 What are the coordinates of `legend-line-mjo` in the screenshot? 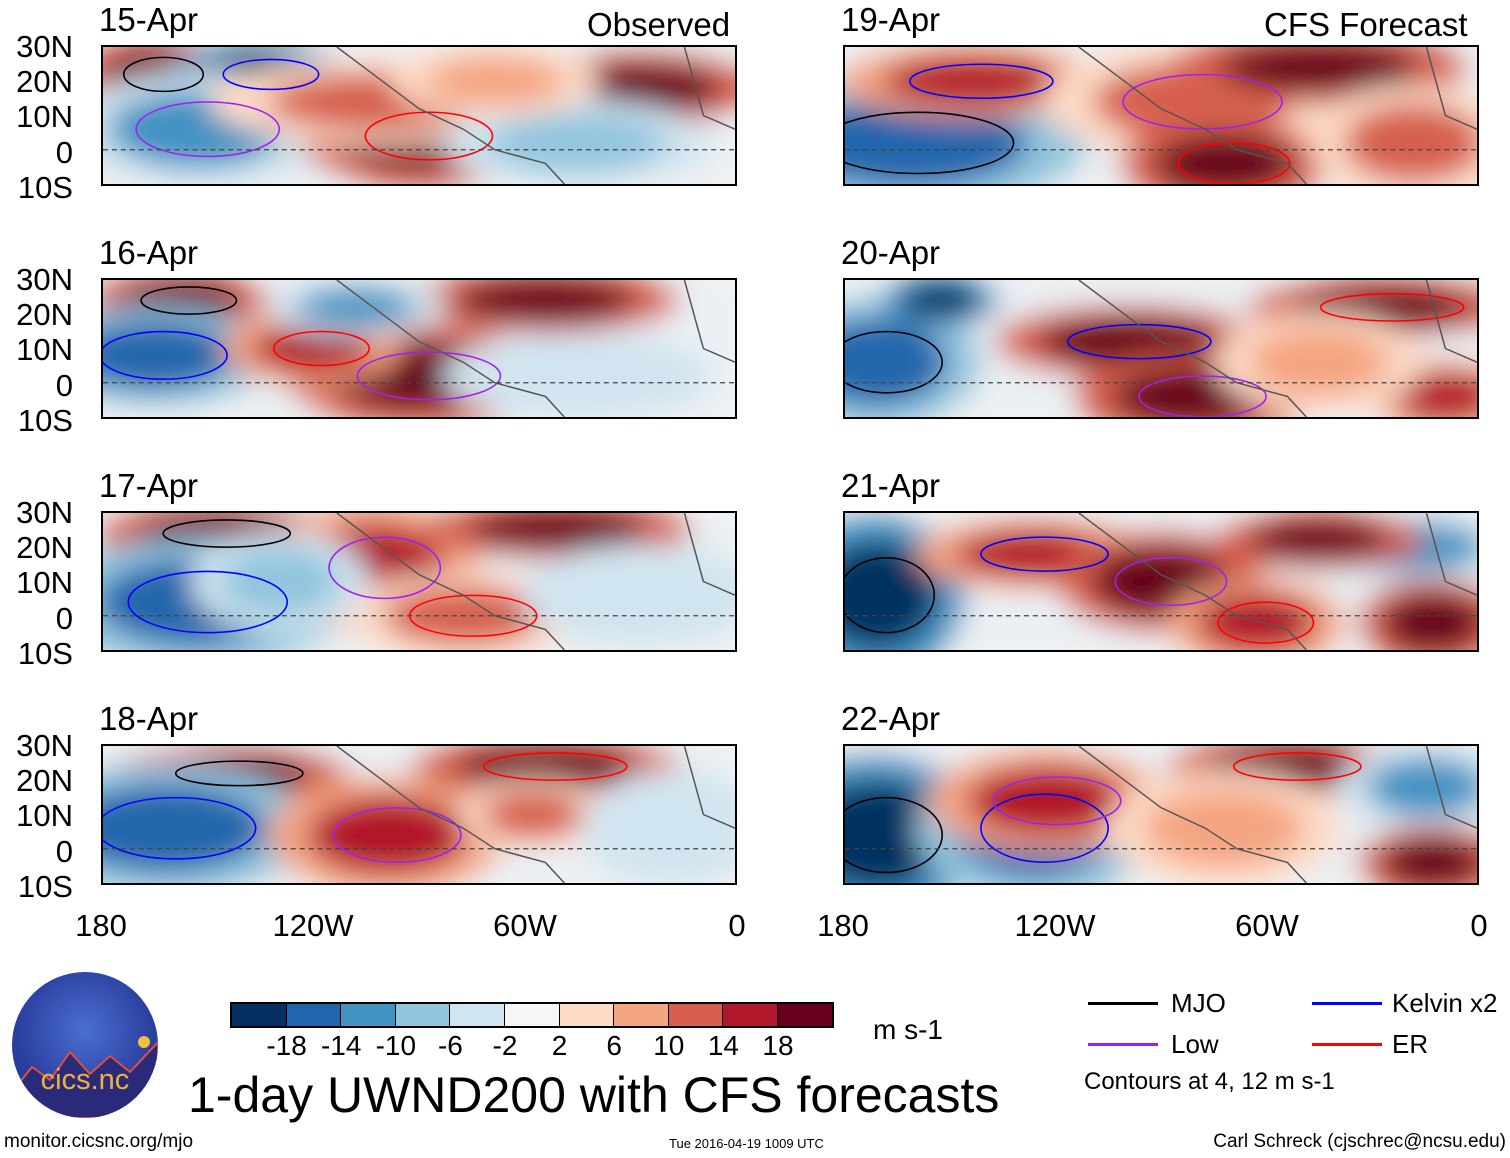 It's located at (1123, 1003).